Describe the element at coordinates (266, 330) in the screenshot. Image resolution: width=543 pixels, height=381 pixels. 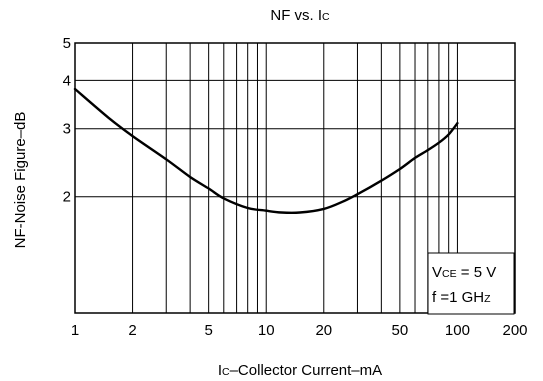
I see `x-tick-label: 10` at that location.